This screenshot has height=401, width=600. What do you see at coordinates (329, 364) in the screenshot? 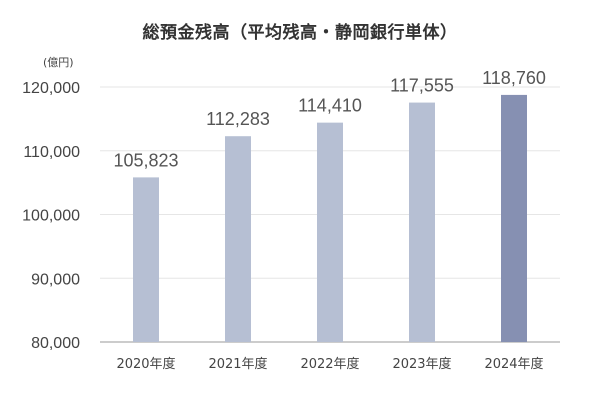
I see `x-category-label: 2022年度` at bounding box center [329, 364].